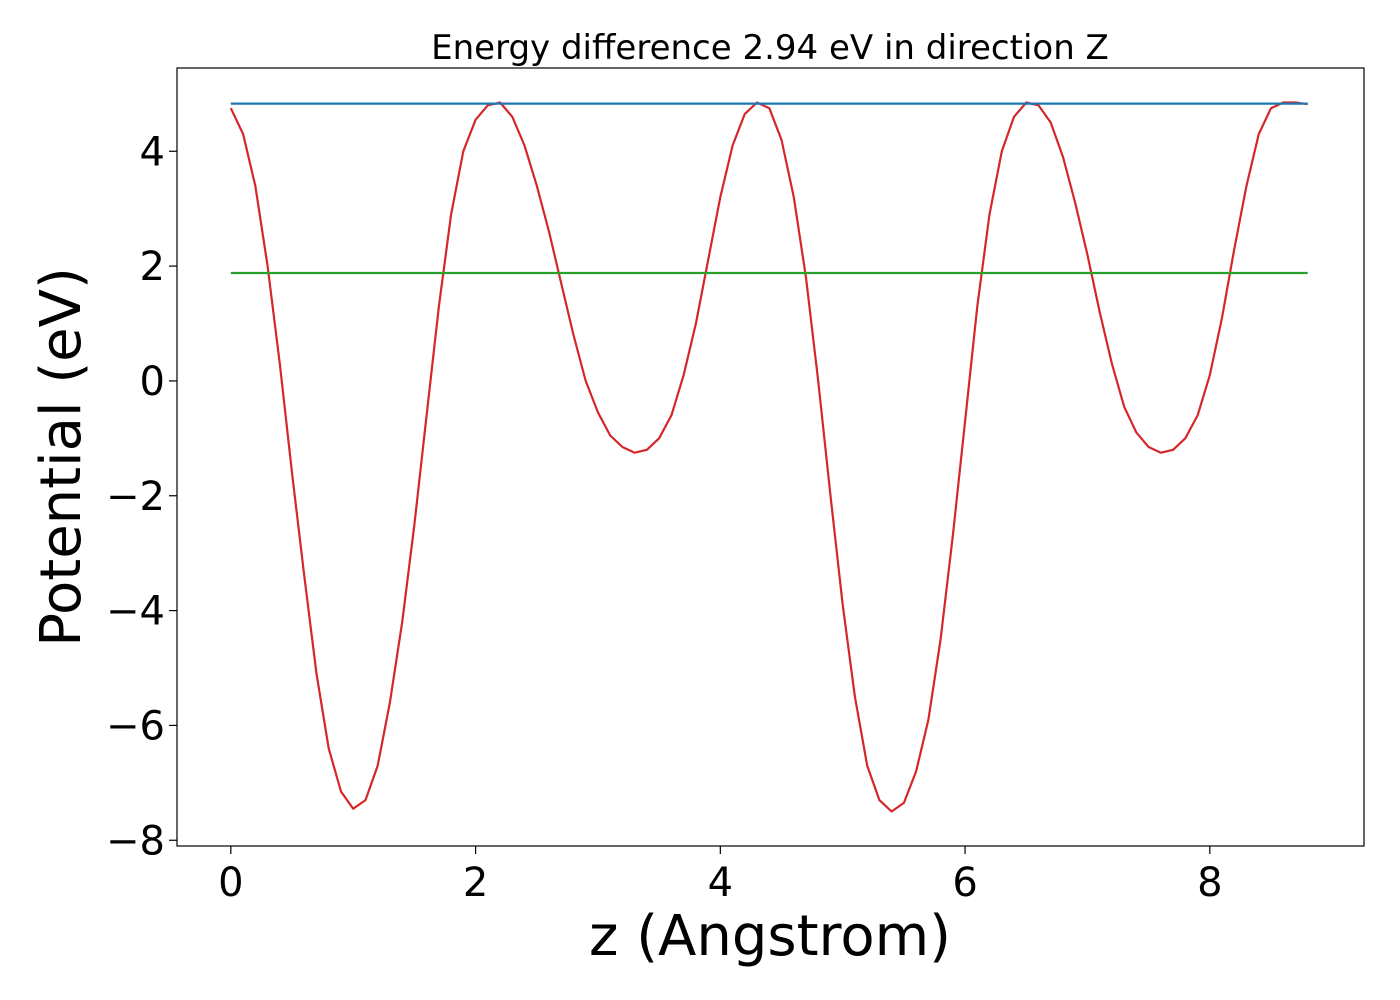 Image resolution: width=1400 pixels, height=1000 pixels. Describe the element at coordinates (475, 883) in the screenshot. I see `x-tick-label: 2` at that location.